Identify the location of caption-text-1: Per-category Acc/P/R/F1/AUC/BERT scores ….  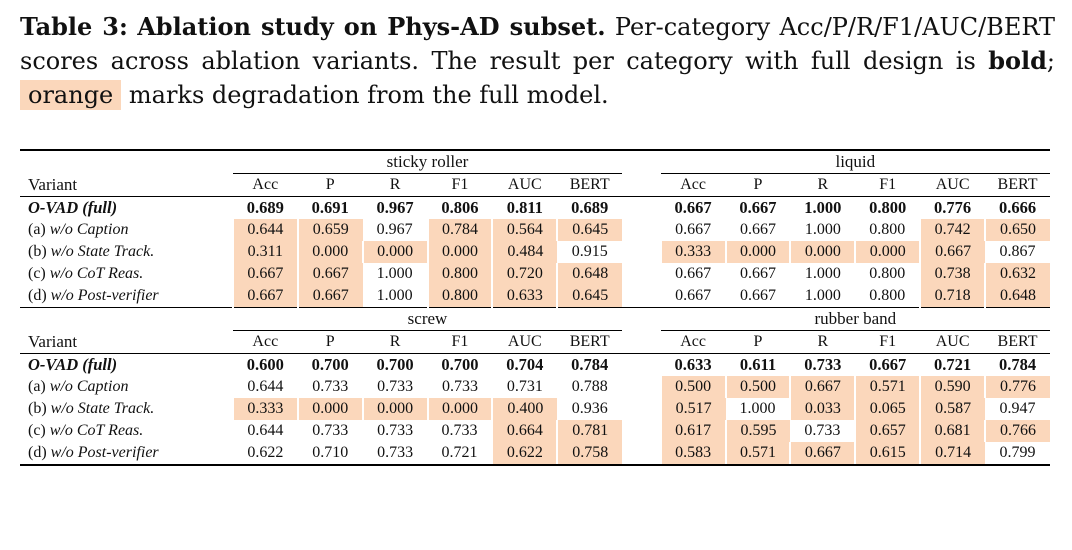
(537, 44).